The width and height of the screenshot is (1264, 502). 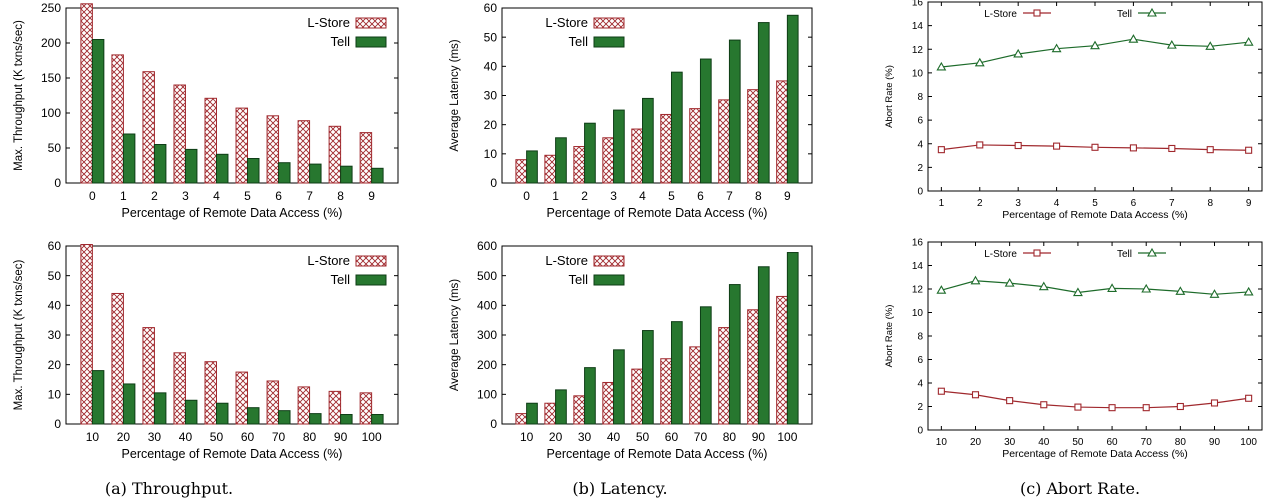 What do you see at coordinates (55, 365) in the screenshot?
I see `y-tick-label: 20` at bounding box center [55, 365].